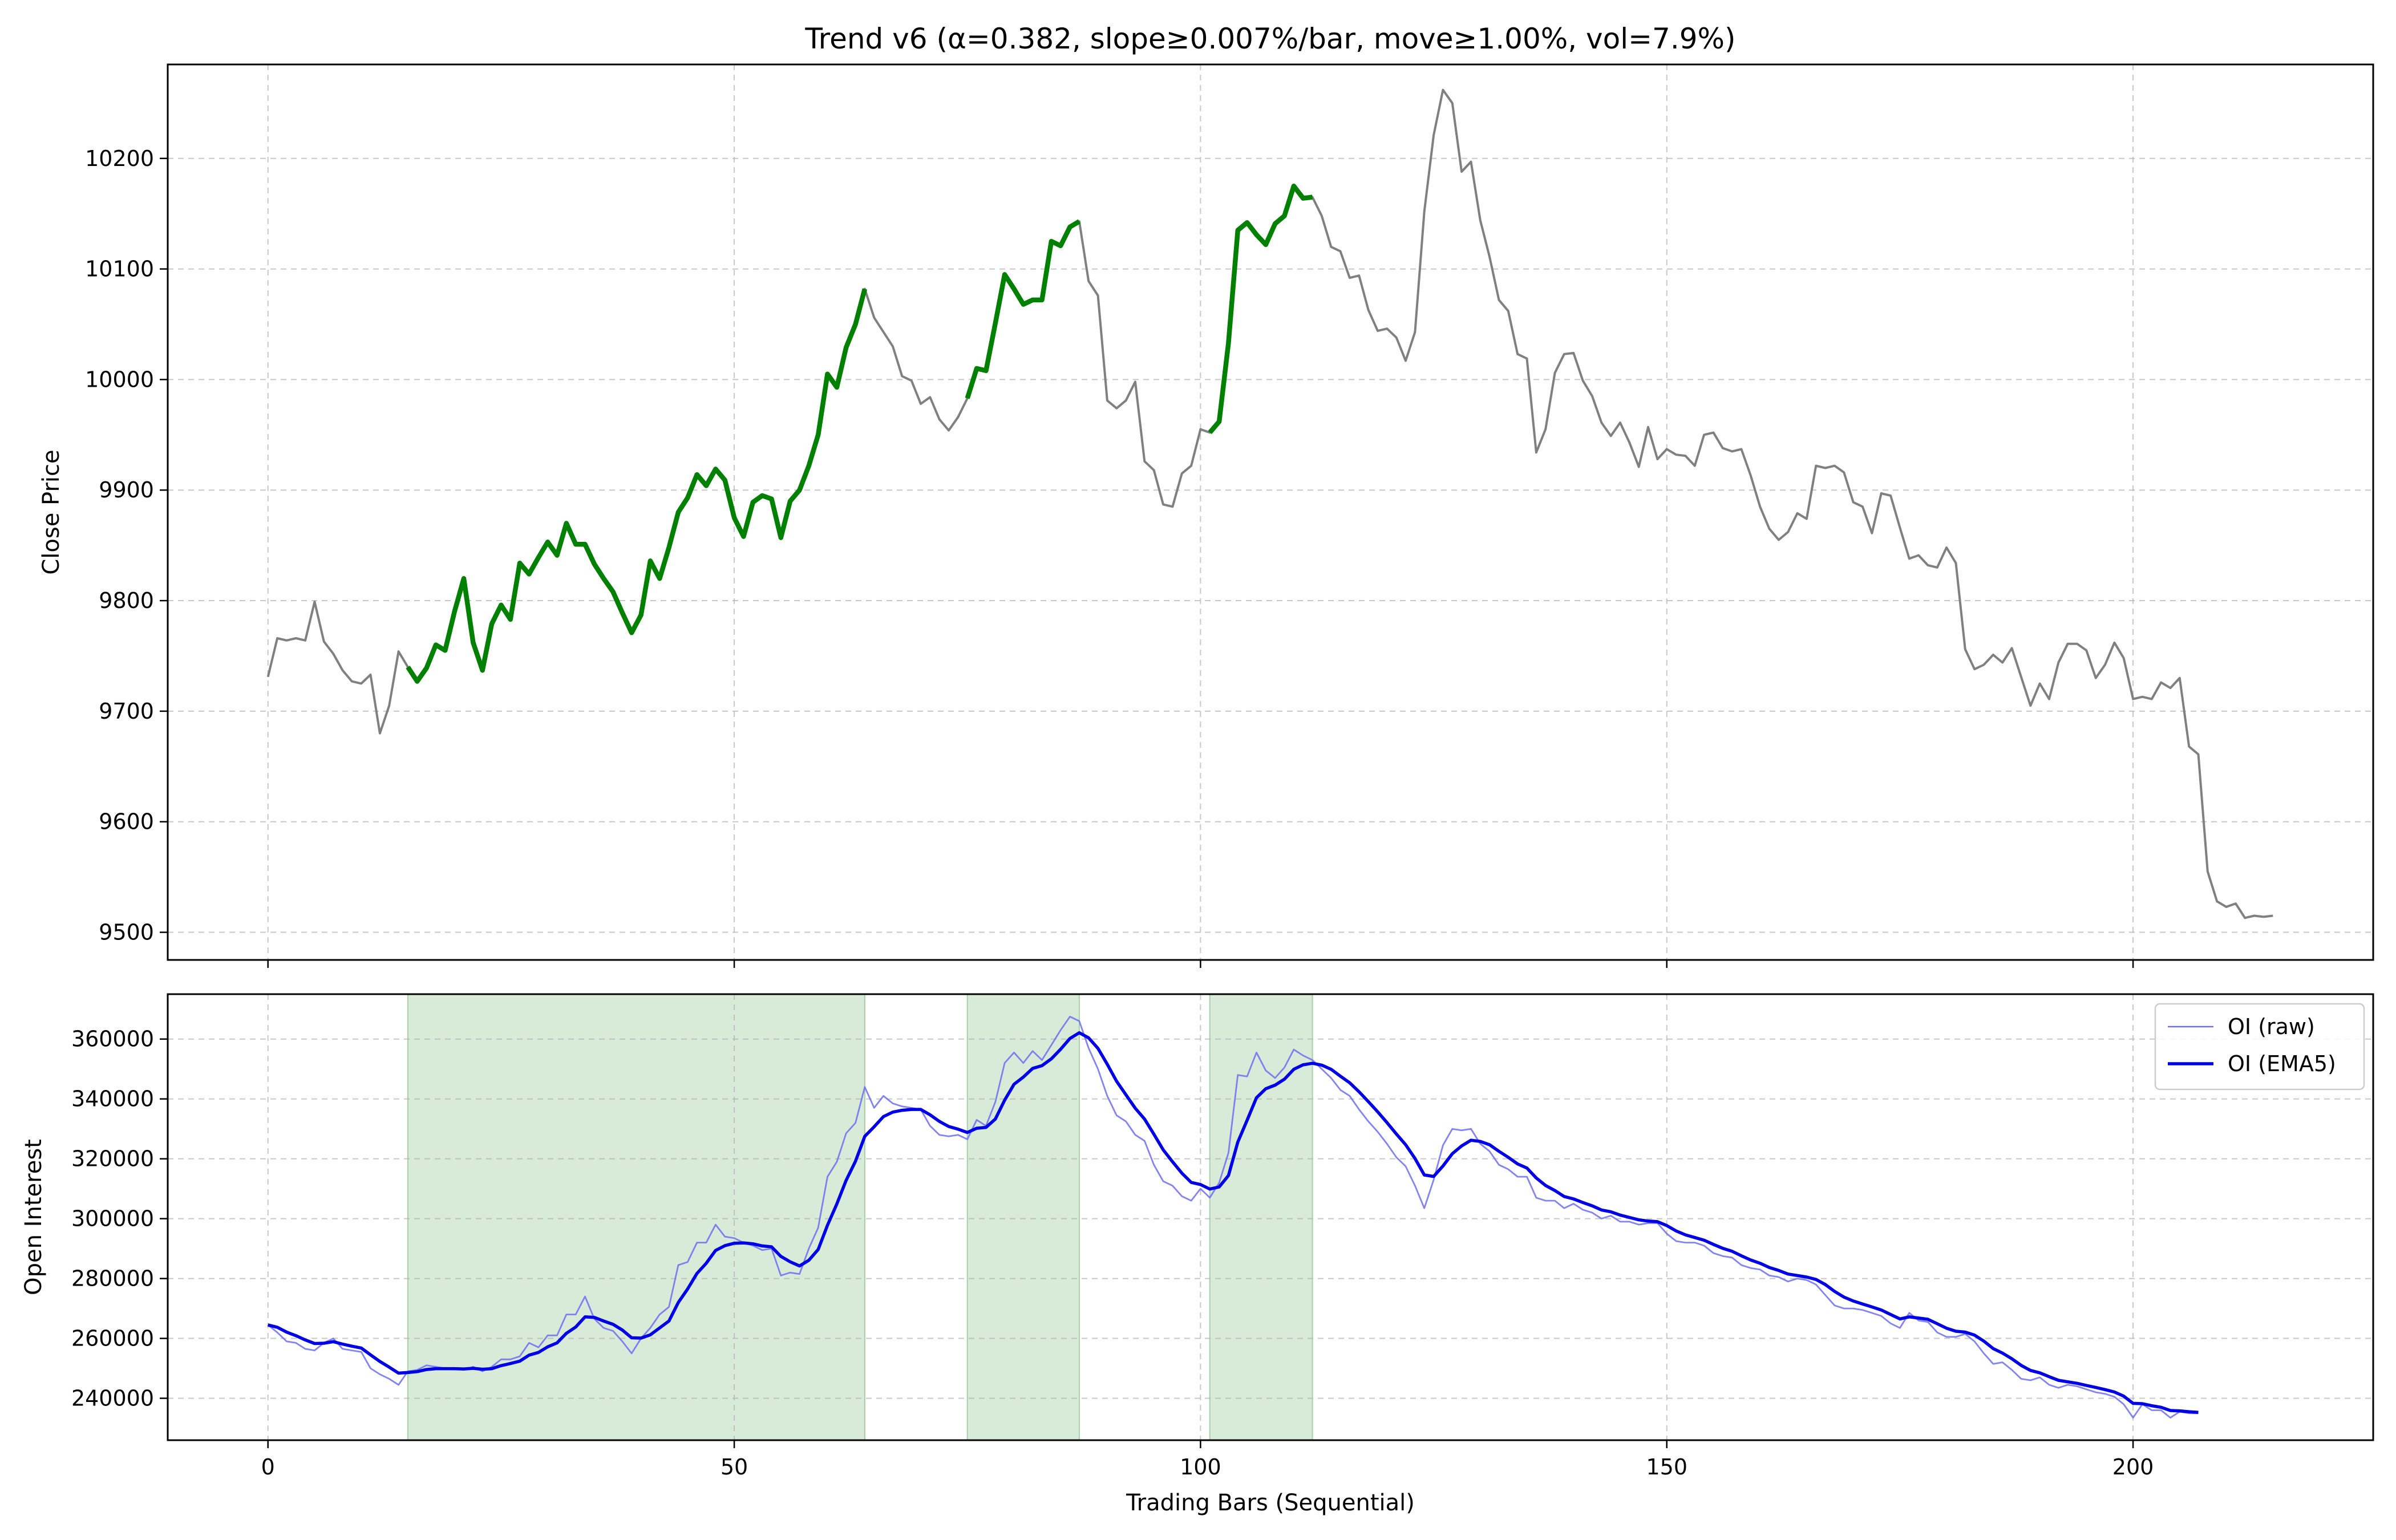 Image resolution: width=2396 pixels, height=1540 pixels. Describe the element at coordinates (119, 380) in the screenshot. I see `price-y-tick-label: 10000` at that location.